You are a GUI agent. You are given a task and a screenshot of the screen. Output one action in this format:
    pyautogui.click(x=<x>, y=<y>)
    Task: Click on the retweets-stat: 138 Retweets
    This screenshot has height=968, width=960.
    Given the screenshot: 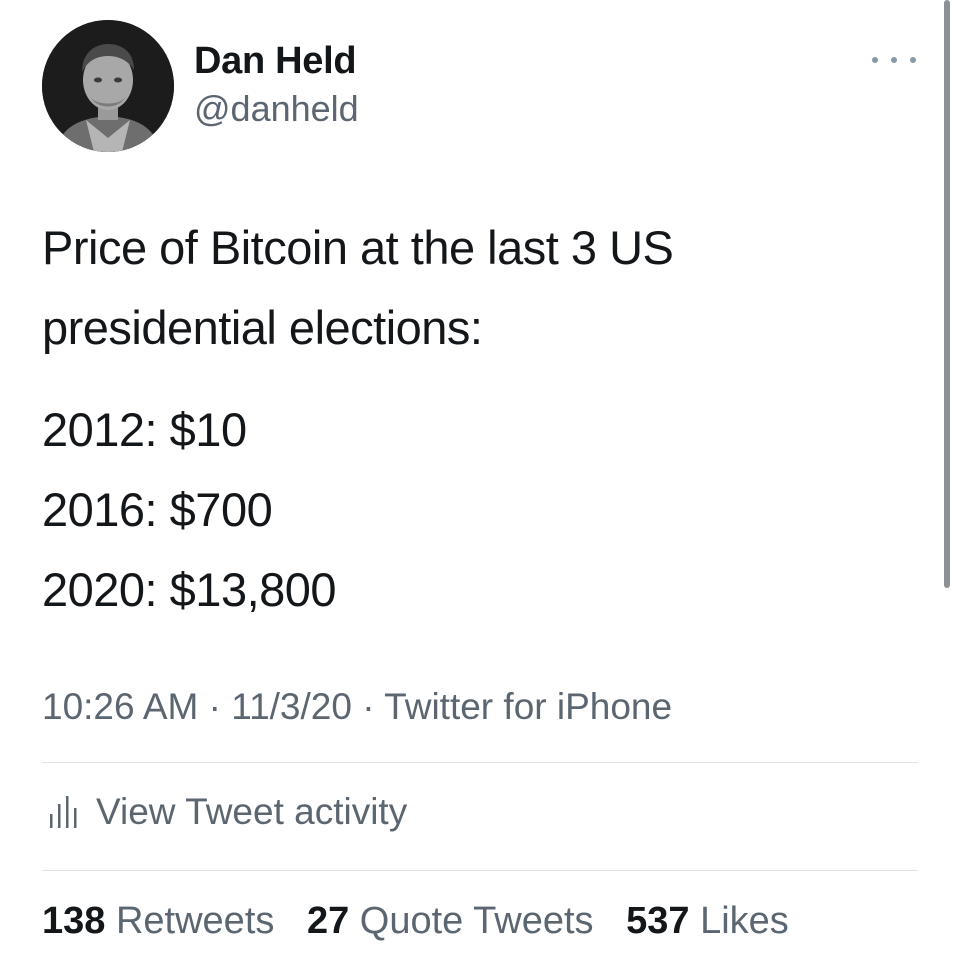 What is the action you would take?
    pyautogui.click(x=158, y=921)
    